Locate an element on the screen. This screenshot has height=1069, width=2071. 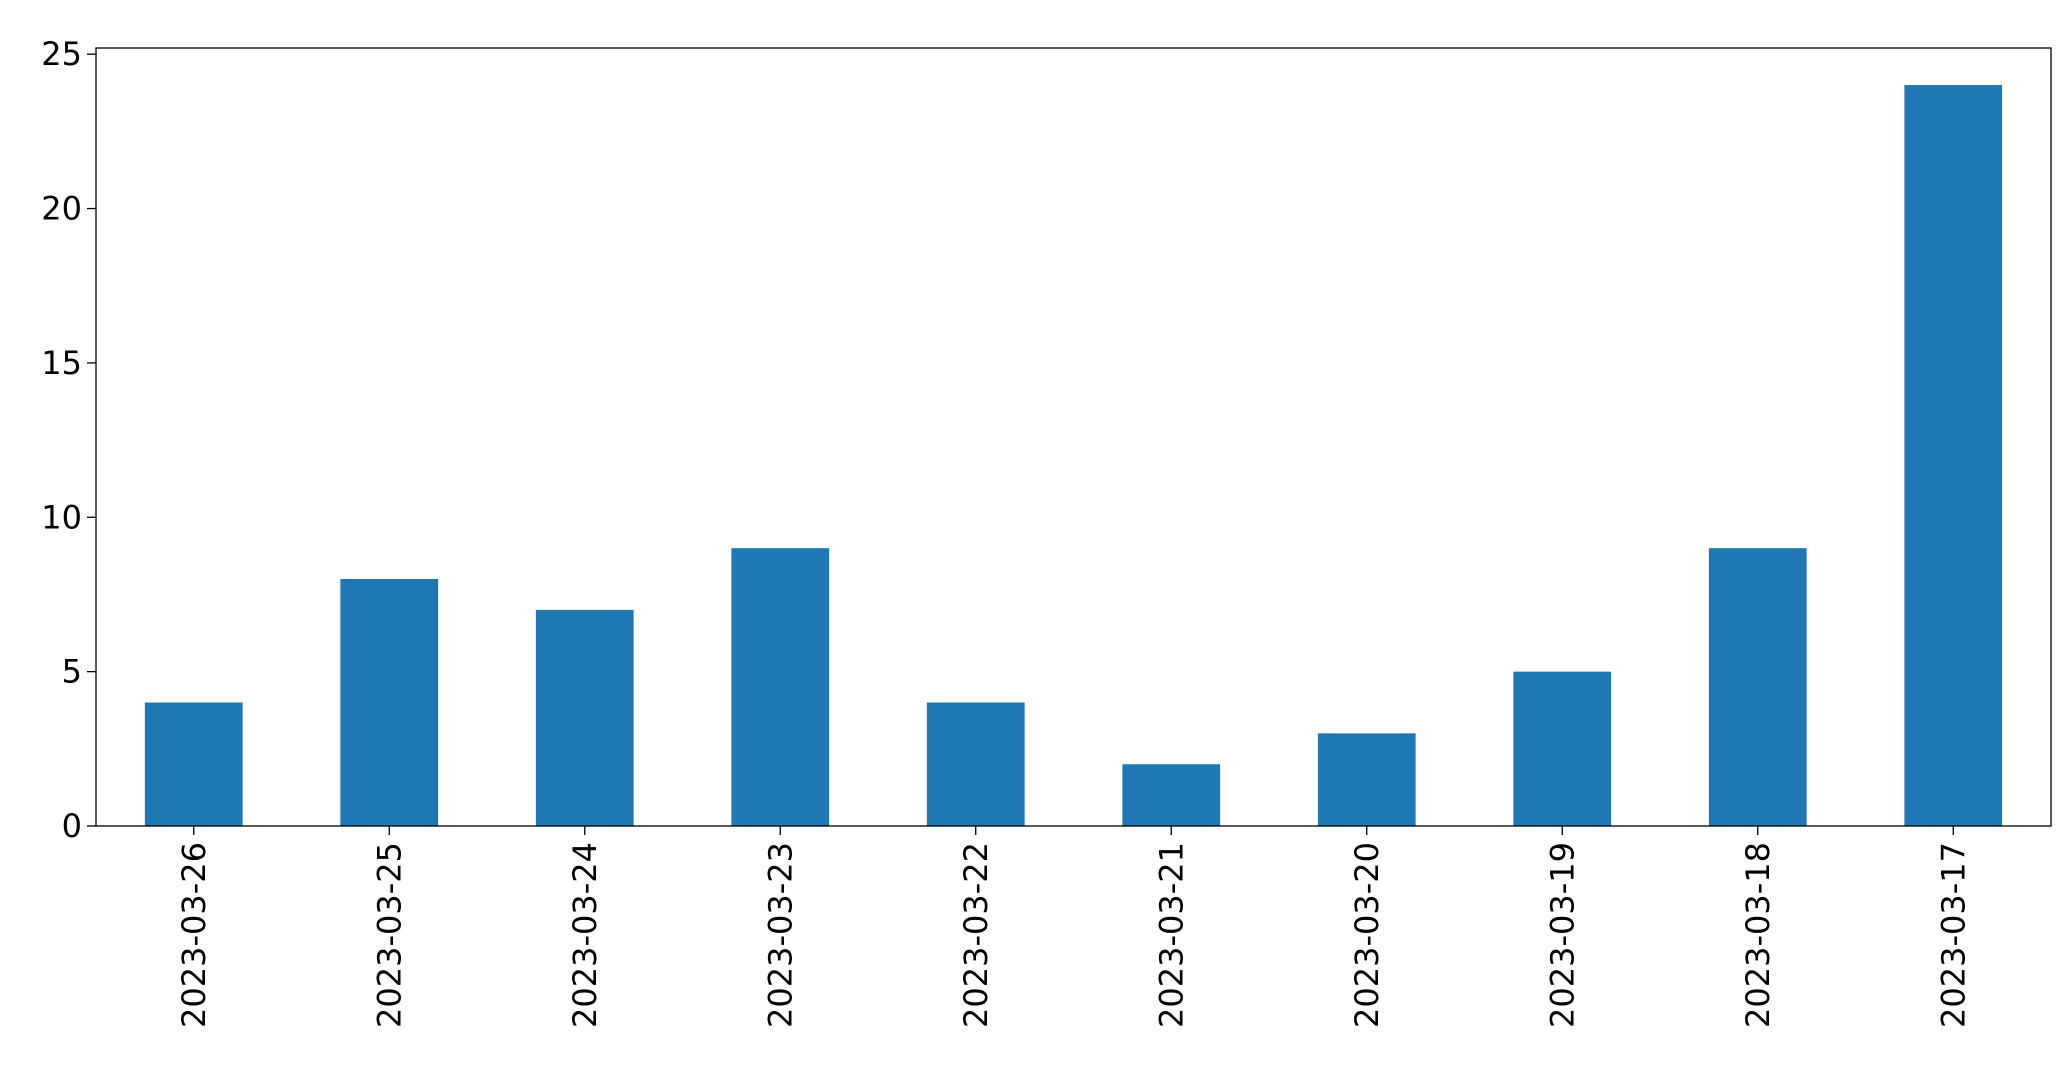
x-tick-label: 2023-03-19 is located at coordinates (1562, 935).